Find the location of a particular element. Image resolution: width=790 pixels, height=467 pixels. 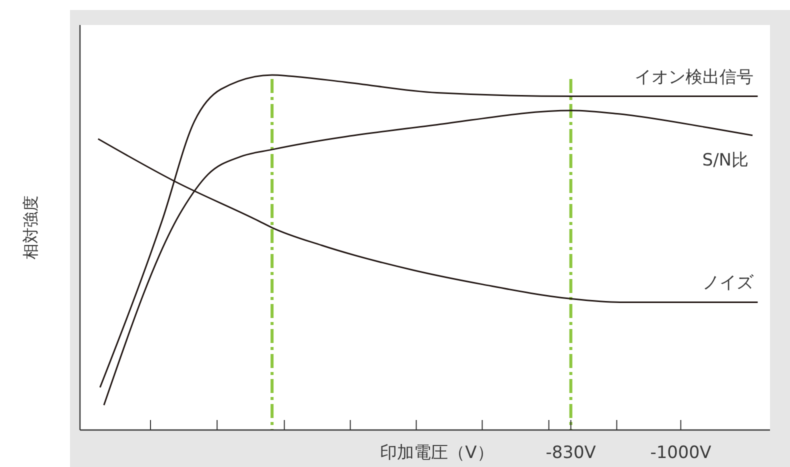

series-label: S/N比 is located at coordinates (725, 160).